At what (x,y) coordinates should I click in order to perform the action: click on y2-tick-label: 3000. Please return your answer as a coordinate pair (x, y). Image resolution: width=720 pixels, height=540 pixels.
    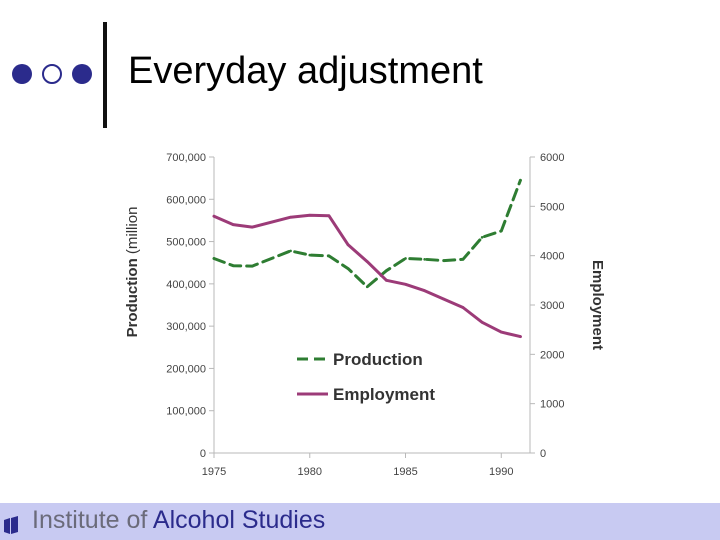
    Looking at the image, I should click on (552, 306).